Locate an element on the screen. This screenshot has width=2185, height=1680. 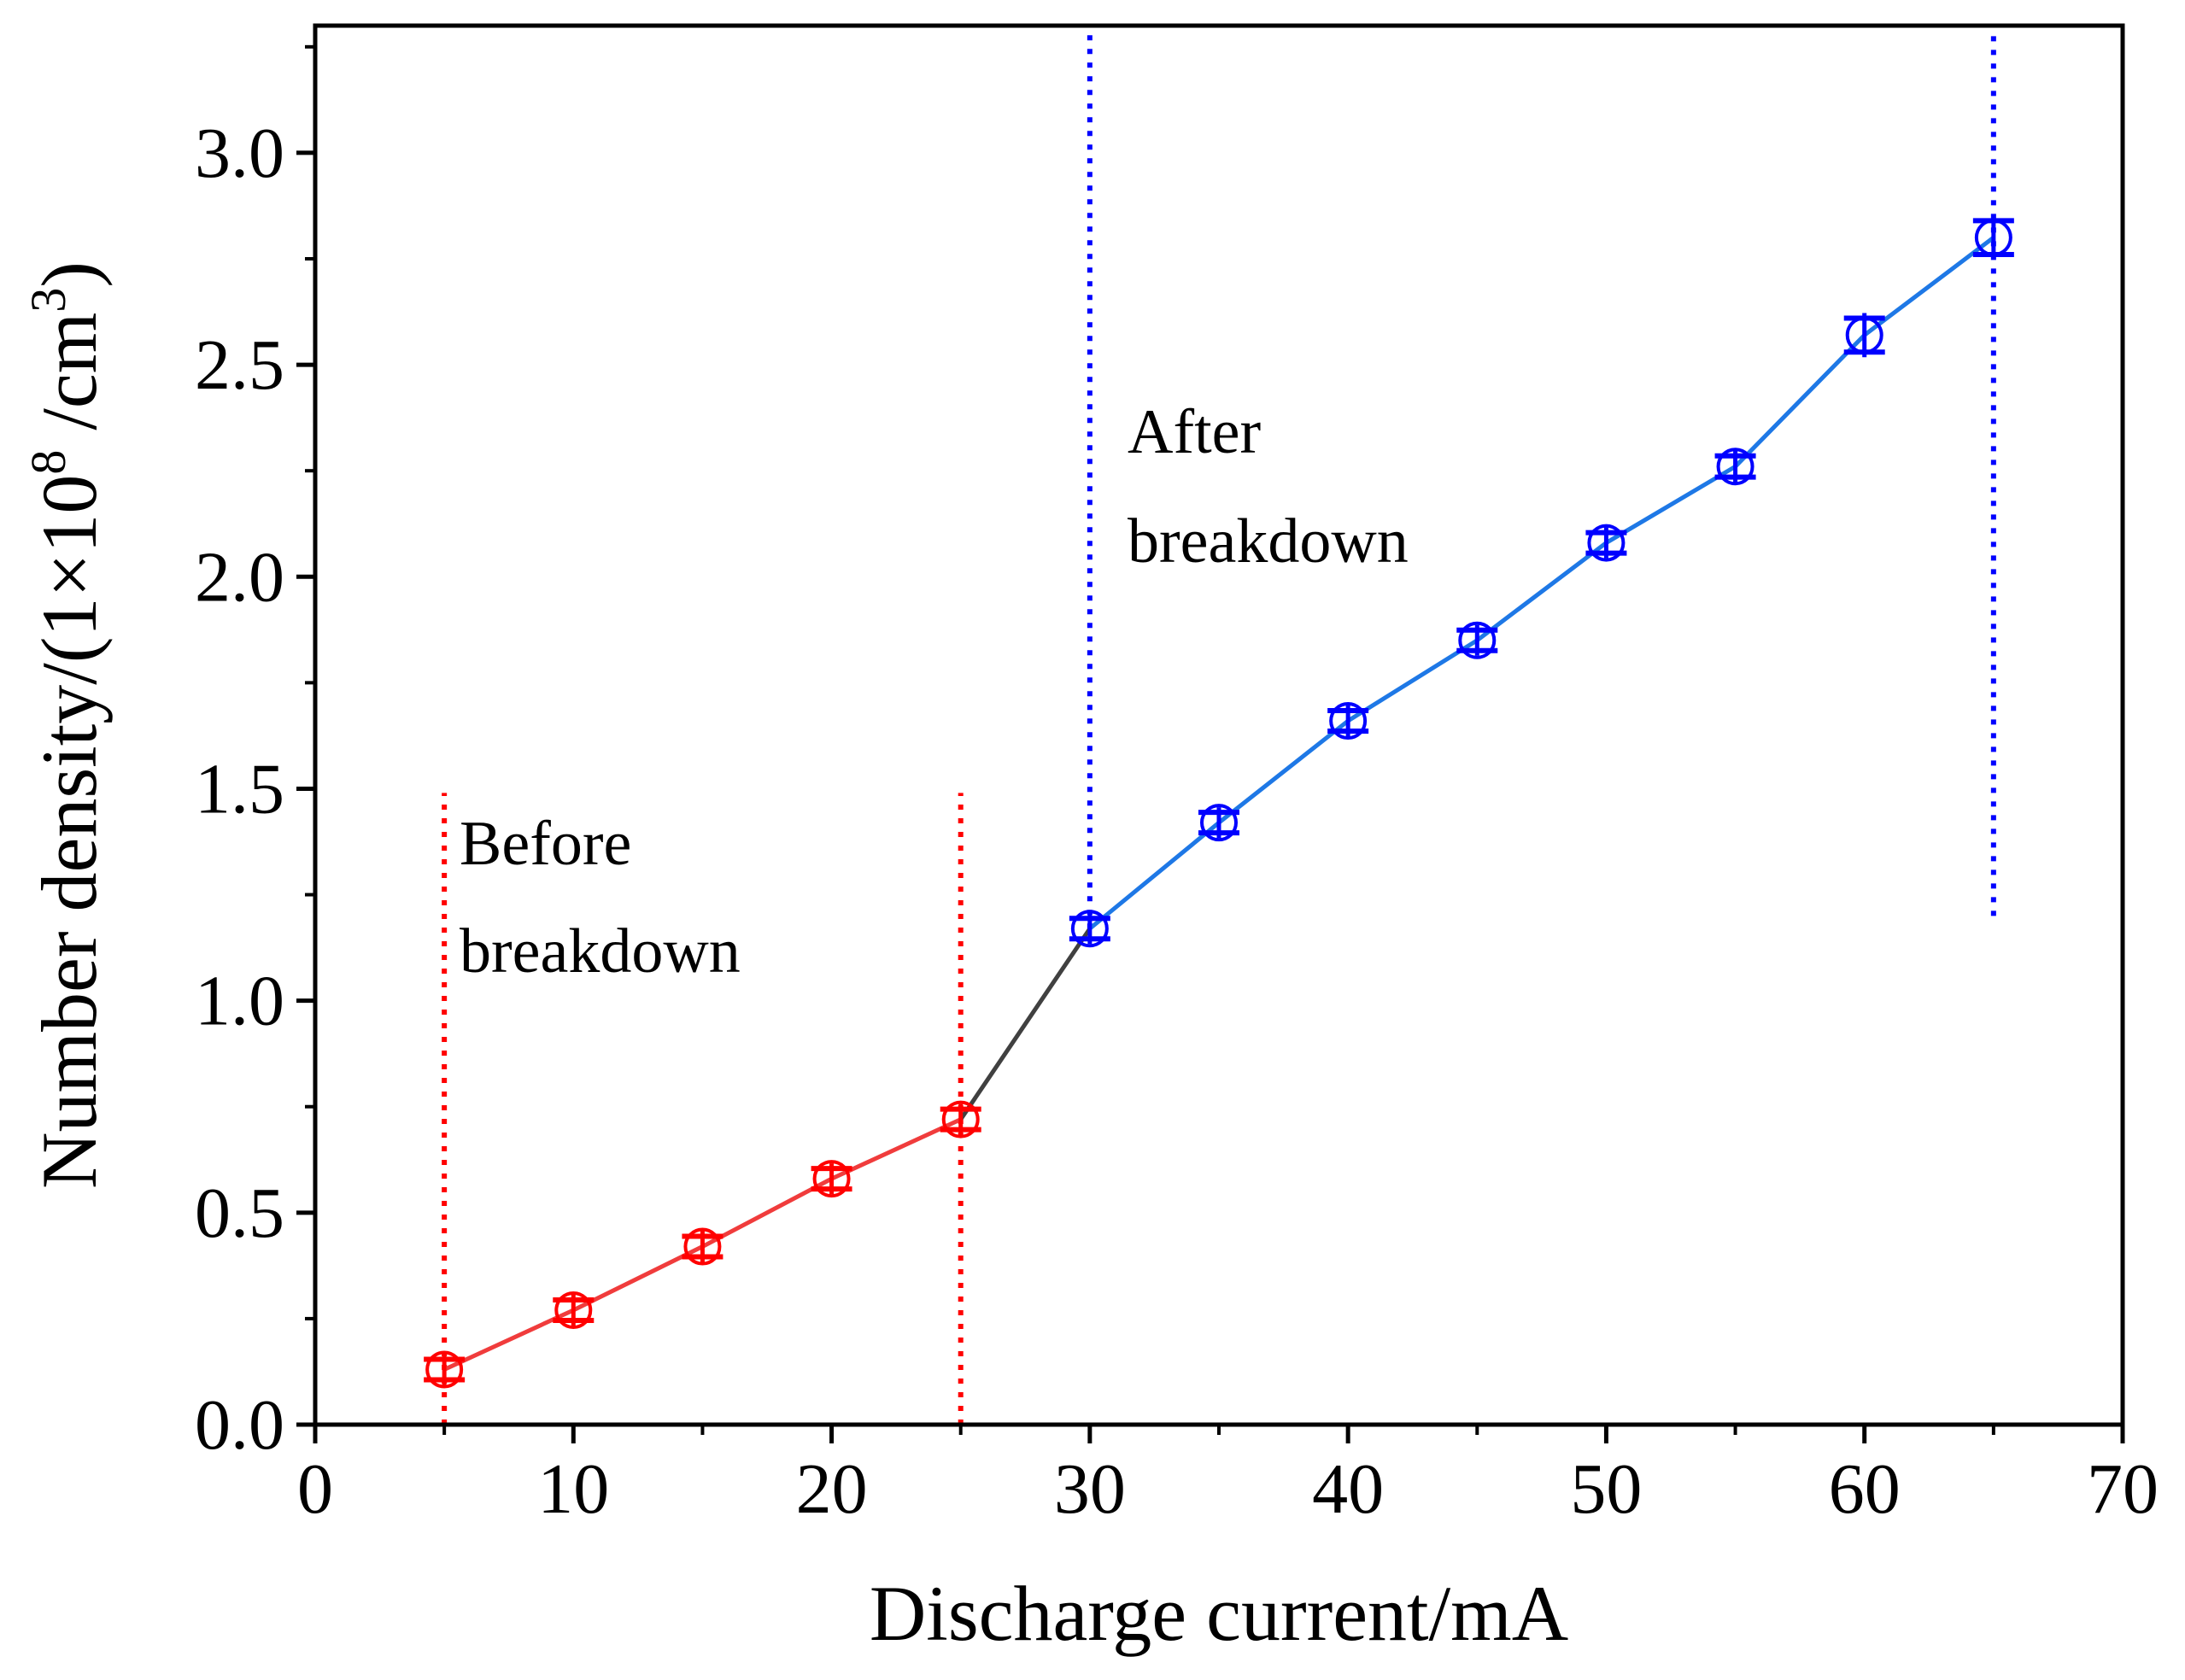
x-tick-label: 10 is located at coordinates (573, 1489).